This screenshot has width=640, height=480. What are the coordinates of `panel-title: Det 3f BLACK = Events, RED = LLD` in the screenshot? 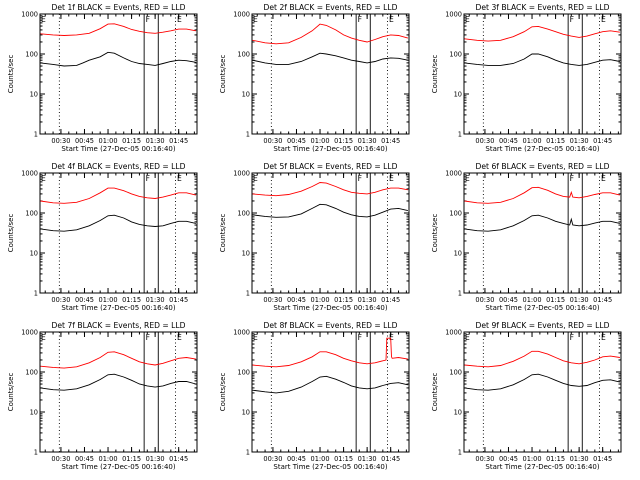 It's located at (543, 7).